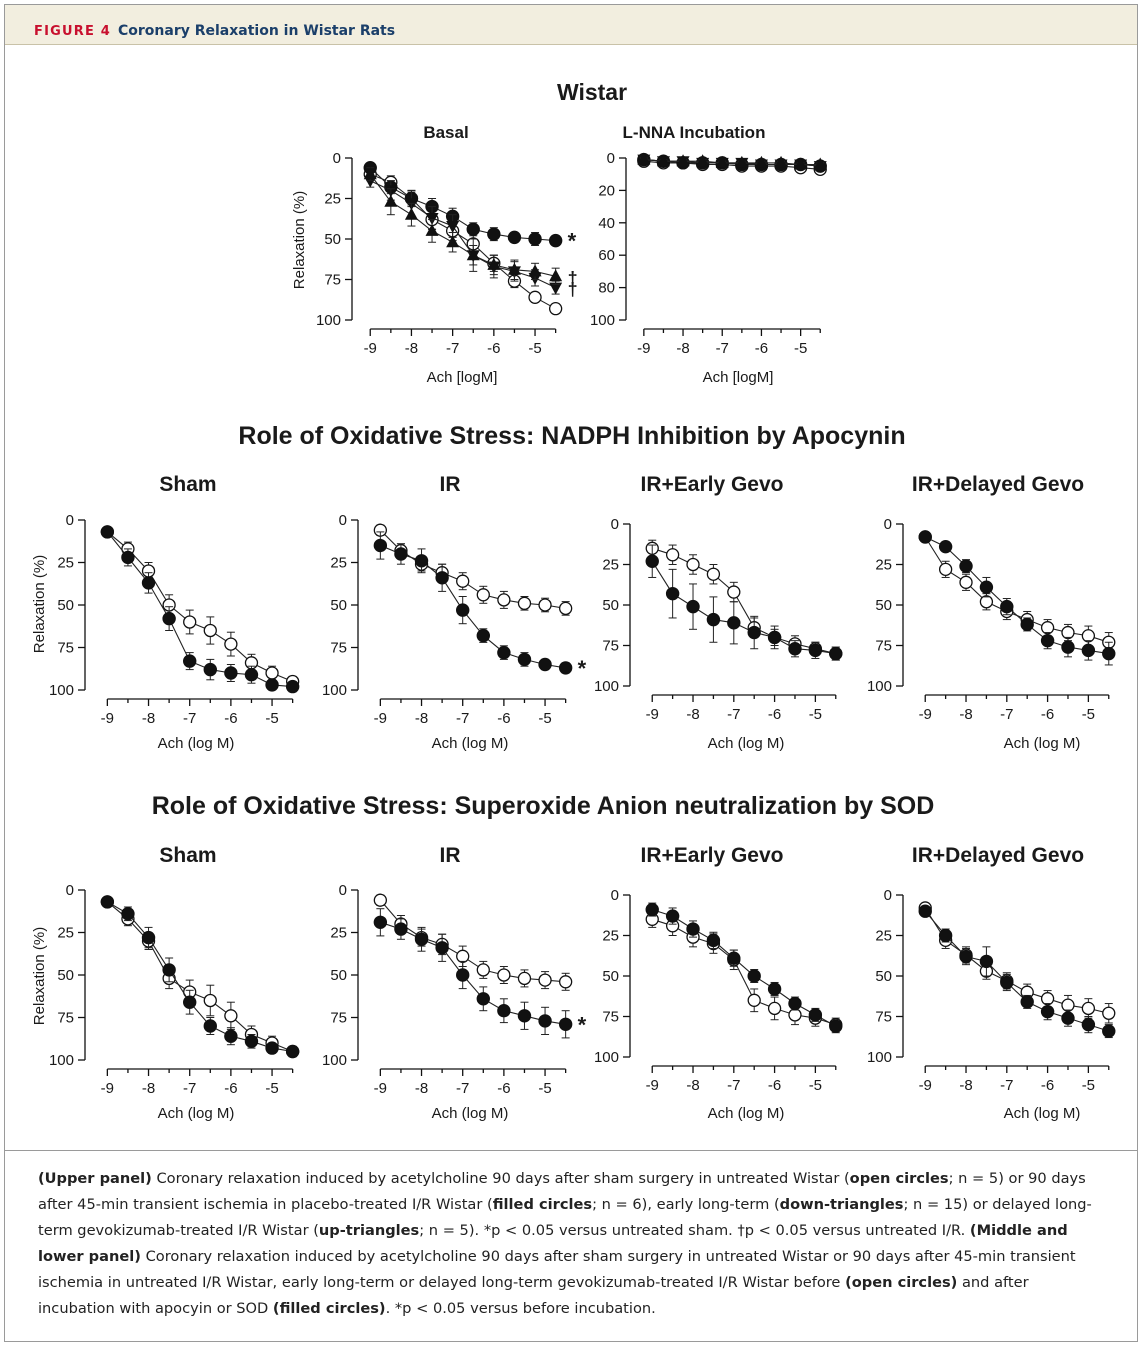  I want to click on caption-text: and after incubation with apocyin or SOD, so click(533, 1295).